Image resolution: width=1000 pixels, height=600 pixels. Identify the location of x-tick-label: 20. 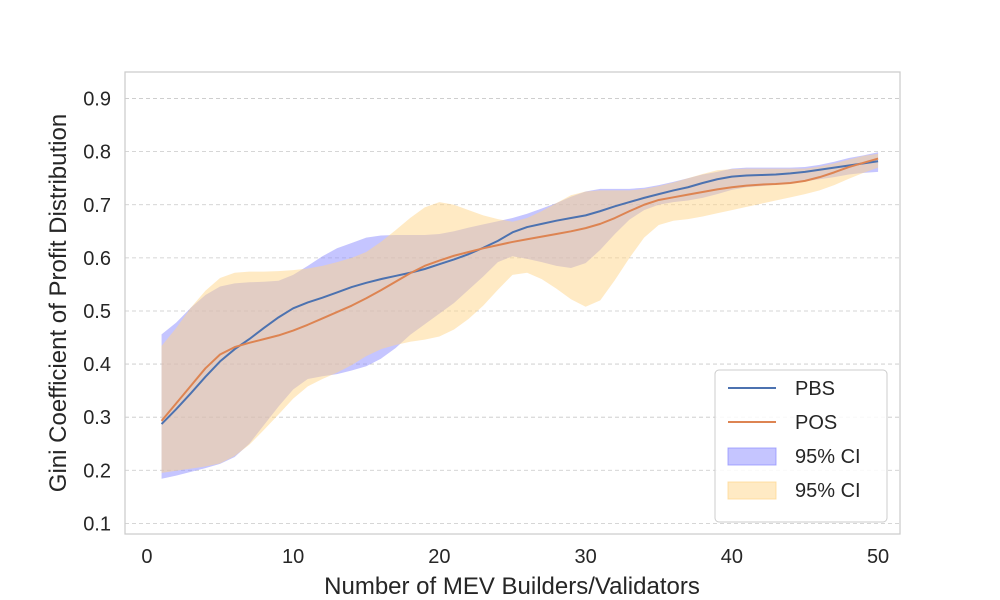
(439, 557).